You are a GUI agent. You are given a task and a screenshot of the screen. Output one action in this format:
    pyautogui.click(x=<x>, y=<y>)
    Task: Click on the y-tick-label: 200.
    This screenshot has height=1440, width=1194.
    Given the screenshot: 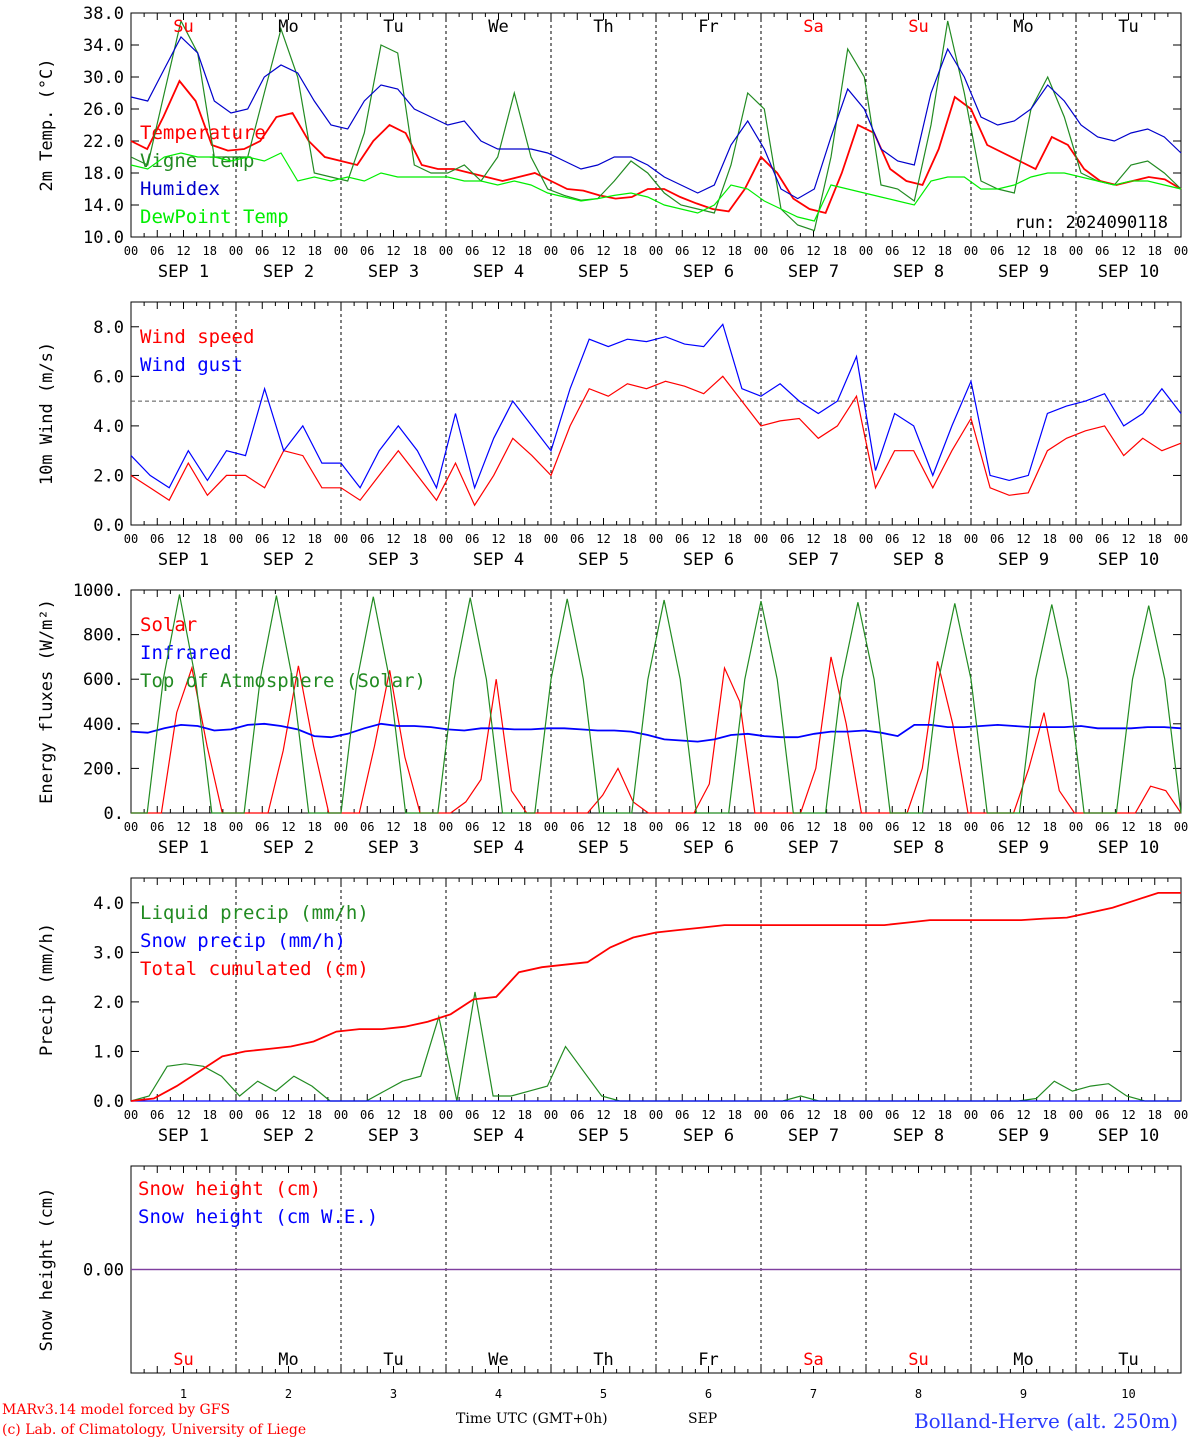 What is the action you would take?
    pyautogui.click(x=103, y=769)
    